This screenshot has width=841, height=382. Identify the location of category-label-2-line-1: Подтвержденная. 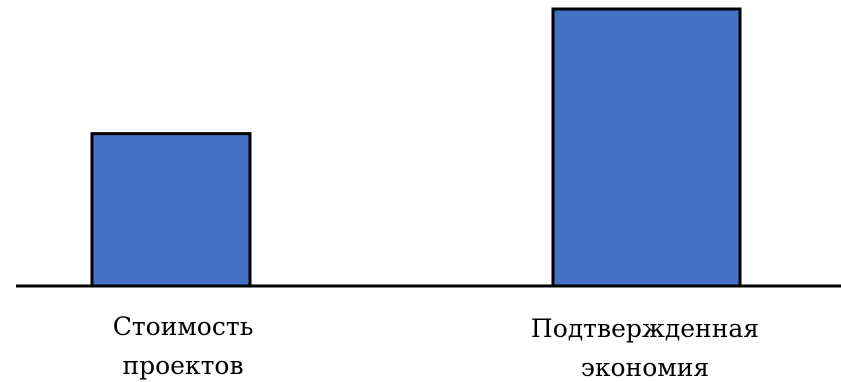
(645, 328).